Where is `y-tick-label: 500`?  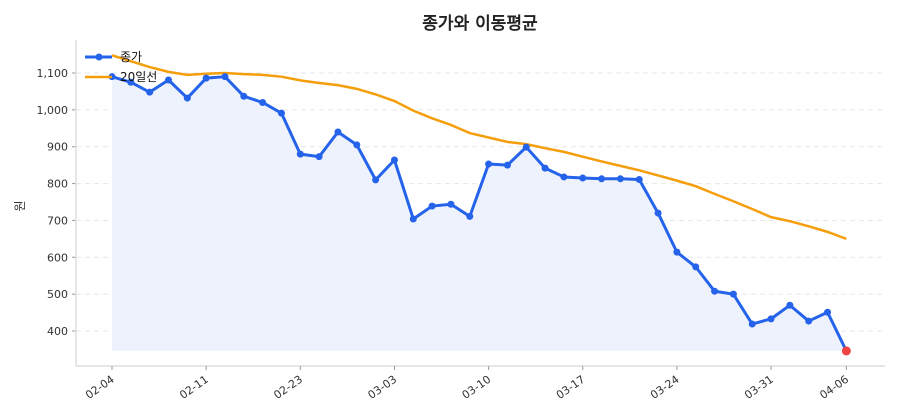 y-tick-label: 500 is located at coordinates (57, 294).